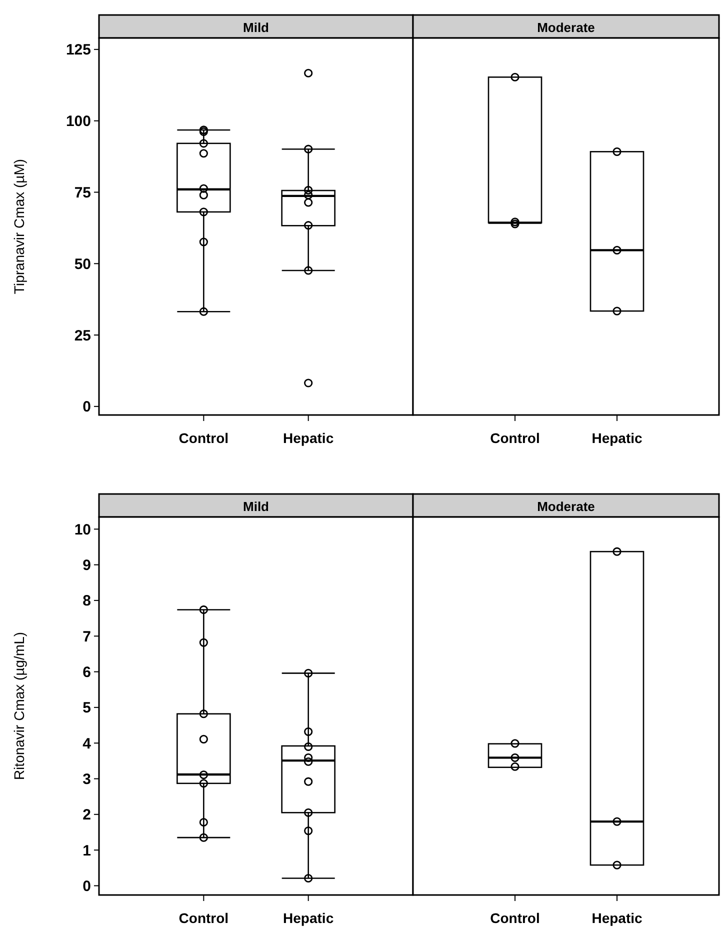 This screenshot has width=722, height=938. Describe the element at coordinates (86, 673) in the screenshot. I see `y-tick-label: 6` at that location.